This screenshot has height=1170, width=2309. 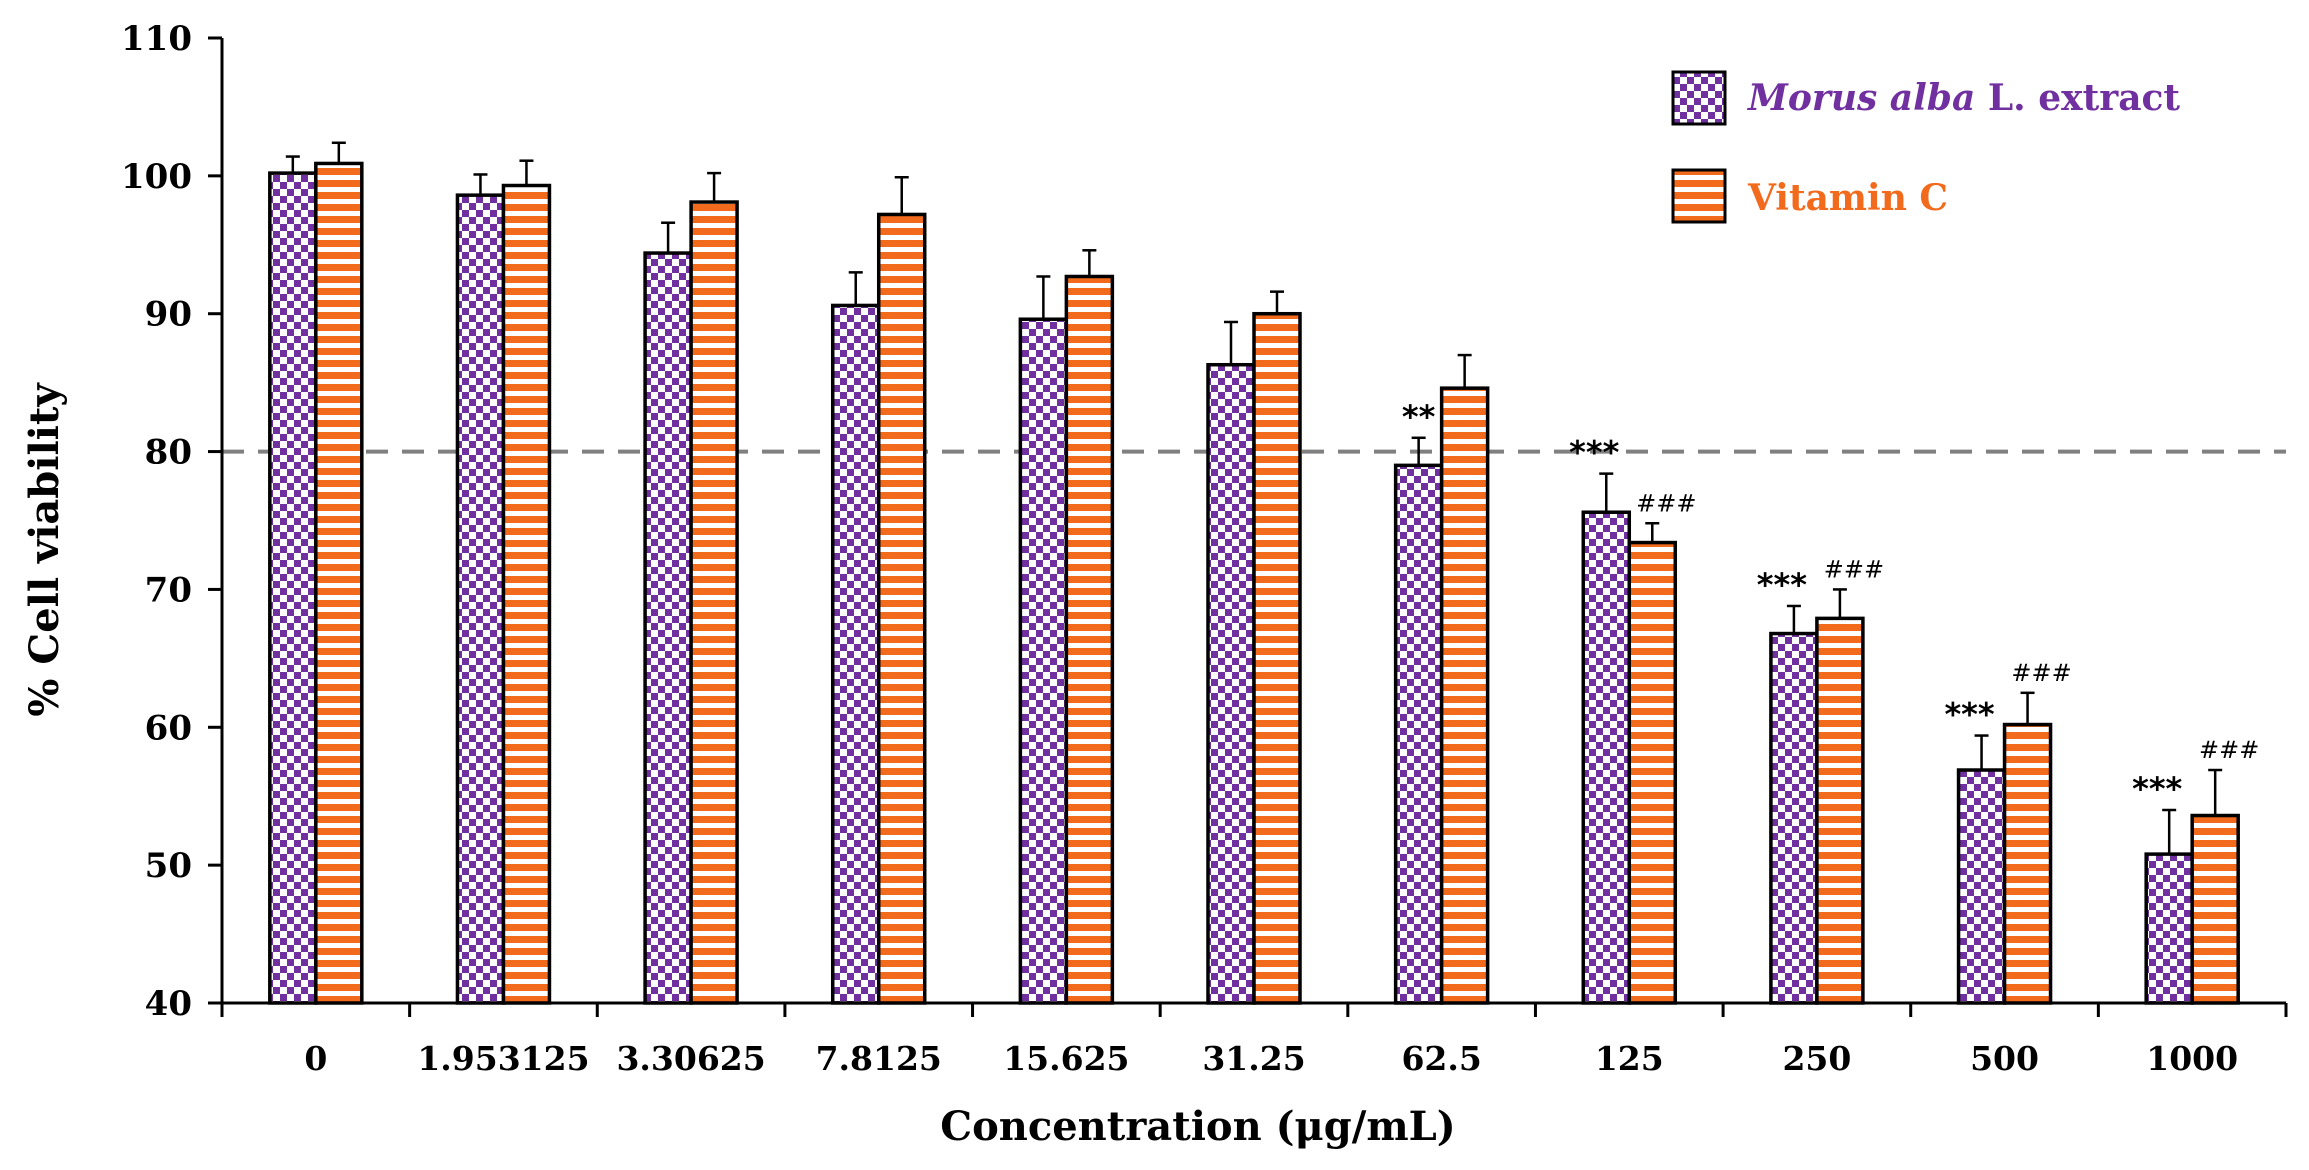 I want to click on x-tick-label: 7.8125, so click(x=879, y=1058).